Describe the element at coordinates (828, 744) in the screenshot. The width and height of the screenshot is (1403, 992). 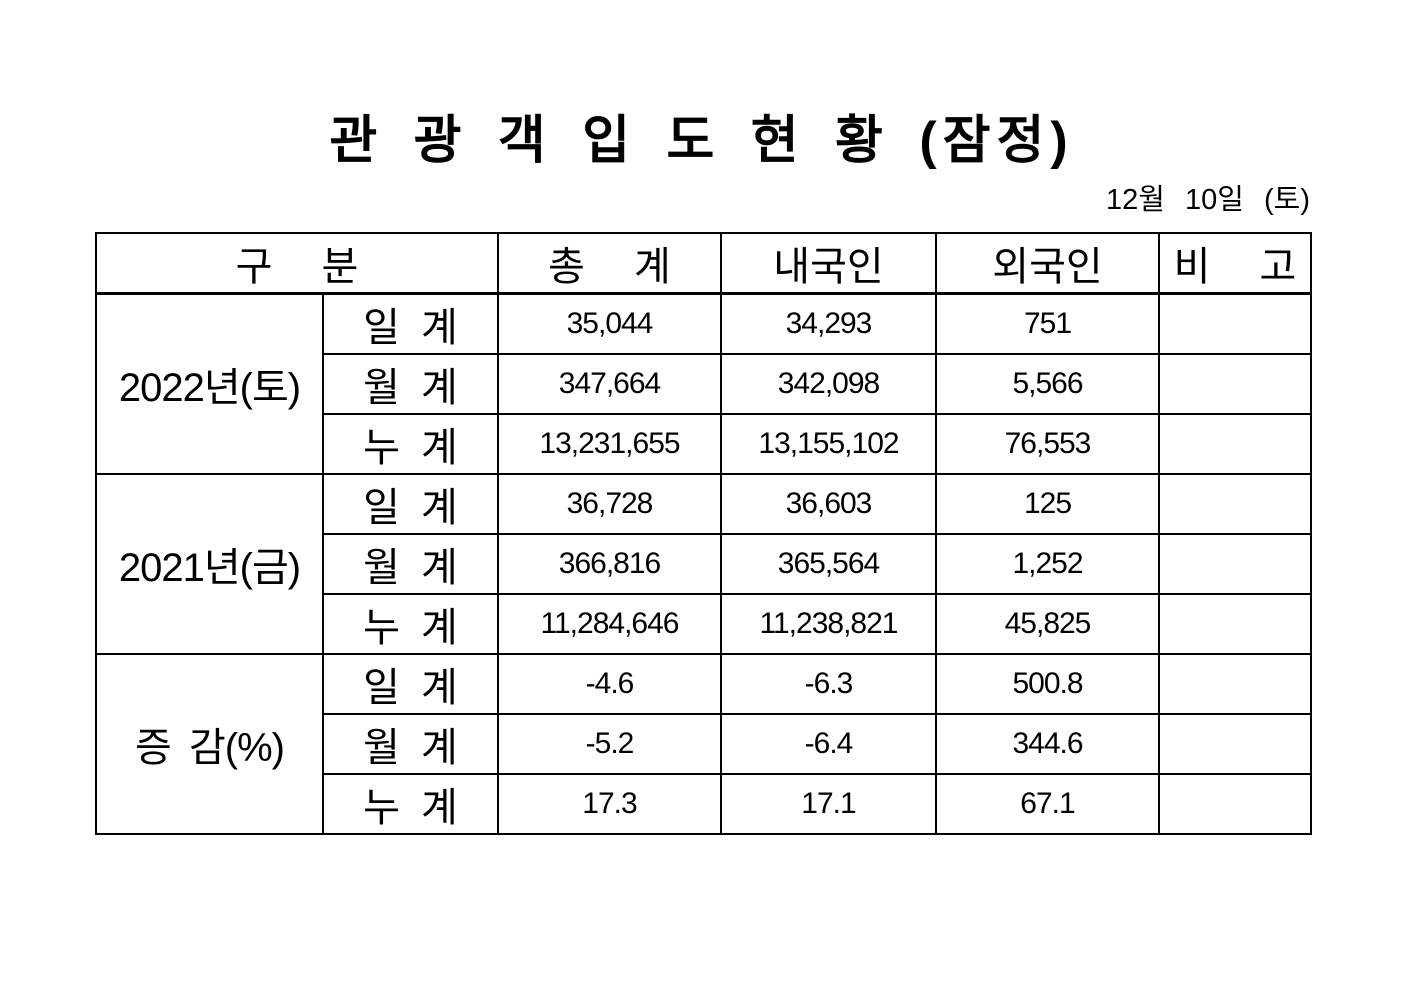
I see `cell-domestic: -6.4` at that location.